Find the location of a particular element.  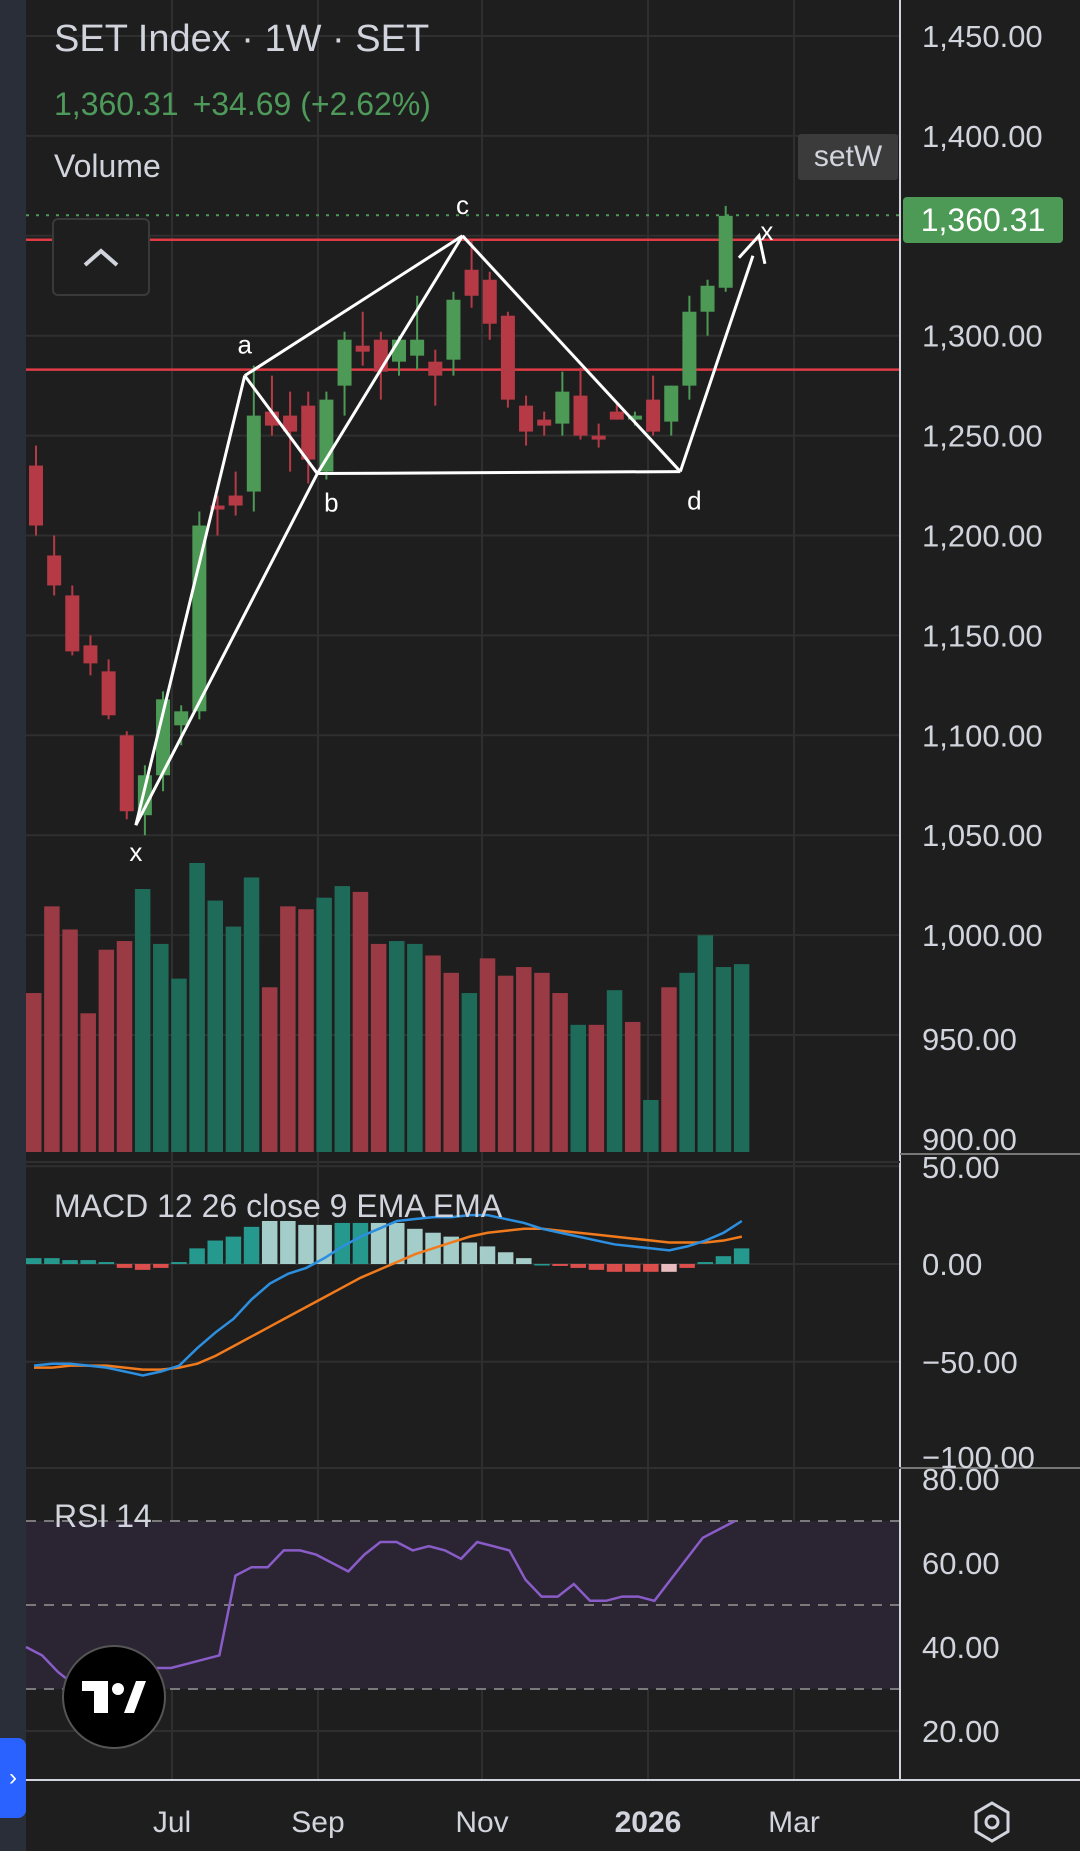

rsi-axis-label: 40.00 is located at coordinates (961, 1647).